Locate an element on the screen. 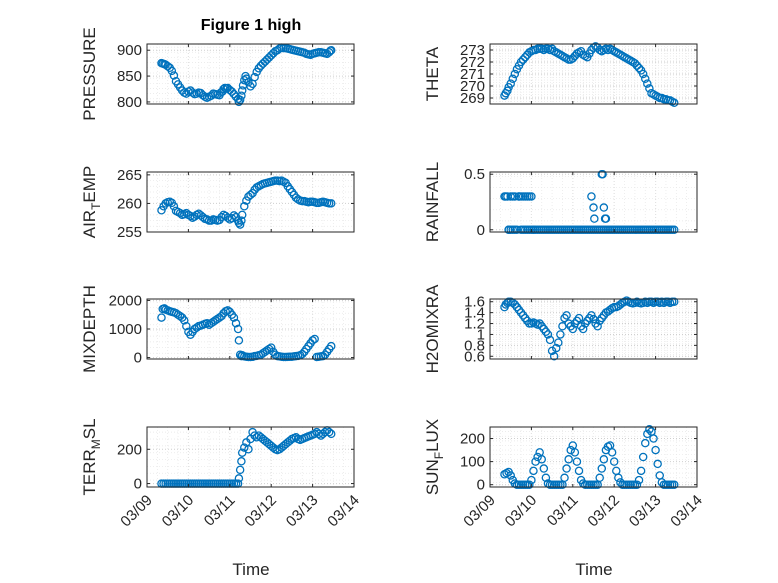 The height and width of the screenshot is (583, 778). y-axis-label: RAINFALL is located at coordinates (432, 202).